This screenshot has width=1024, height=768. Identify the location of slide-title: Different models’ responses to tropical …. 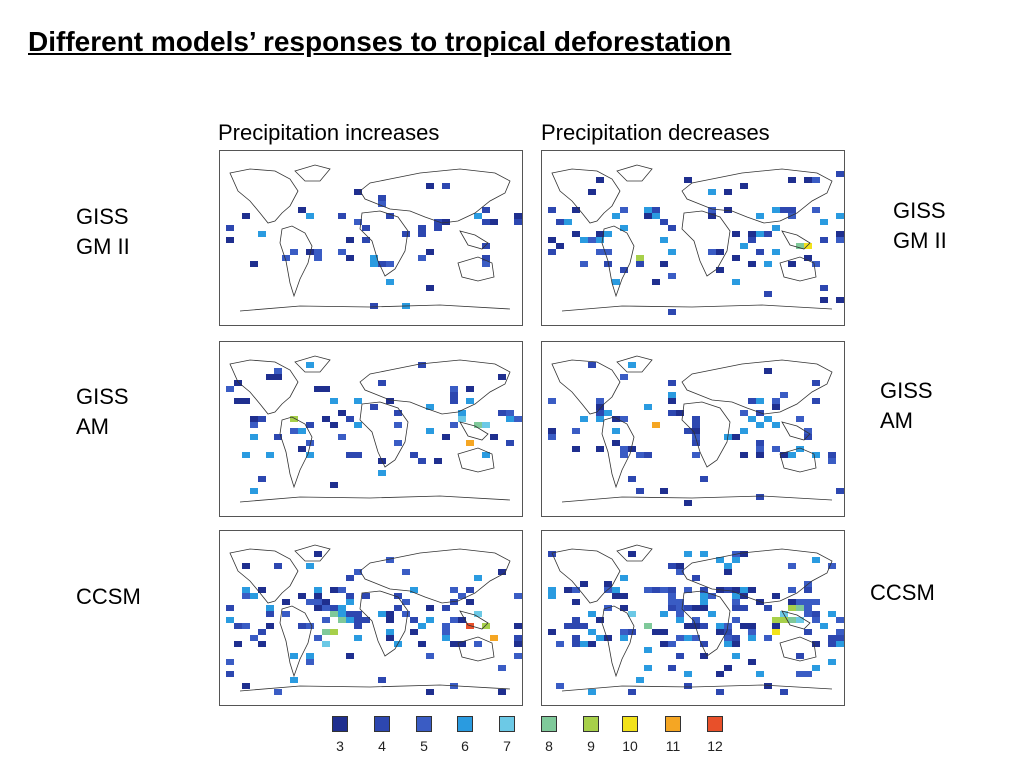
(380, 41).